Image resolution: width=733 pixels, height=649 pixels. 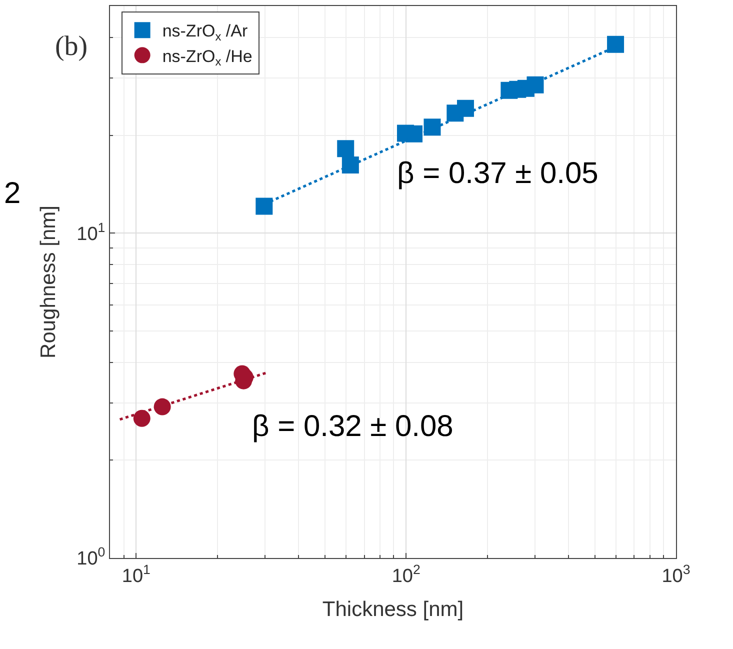 What do you see at coordinates (353, 426) in the screenshot?
I see `annotation: β = 0.32 ± 0.08` at bounding box center [353, 426].